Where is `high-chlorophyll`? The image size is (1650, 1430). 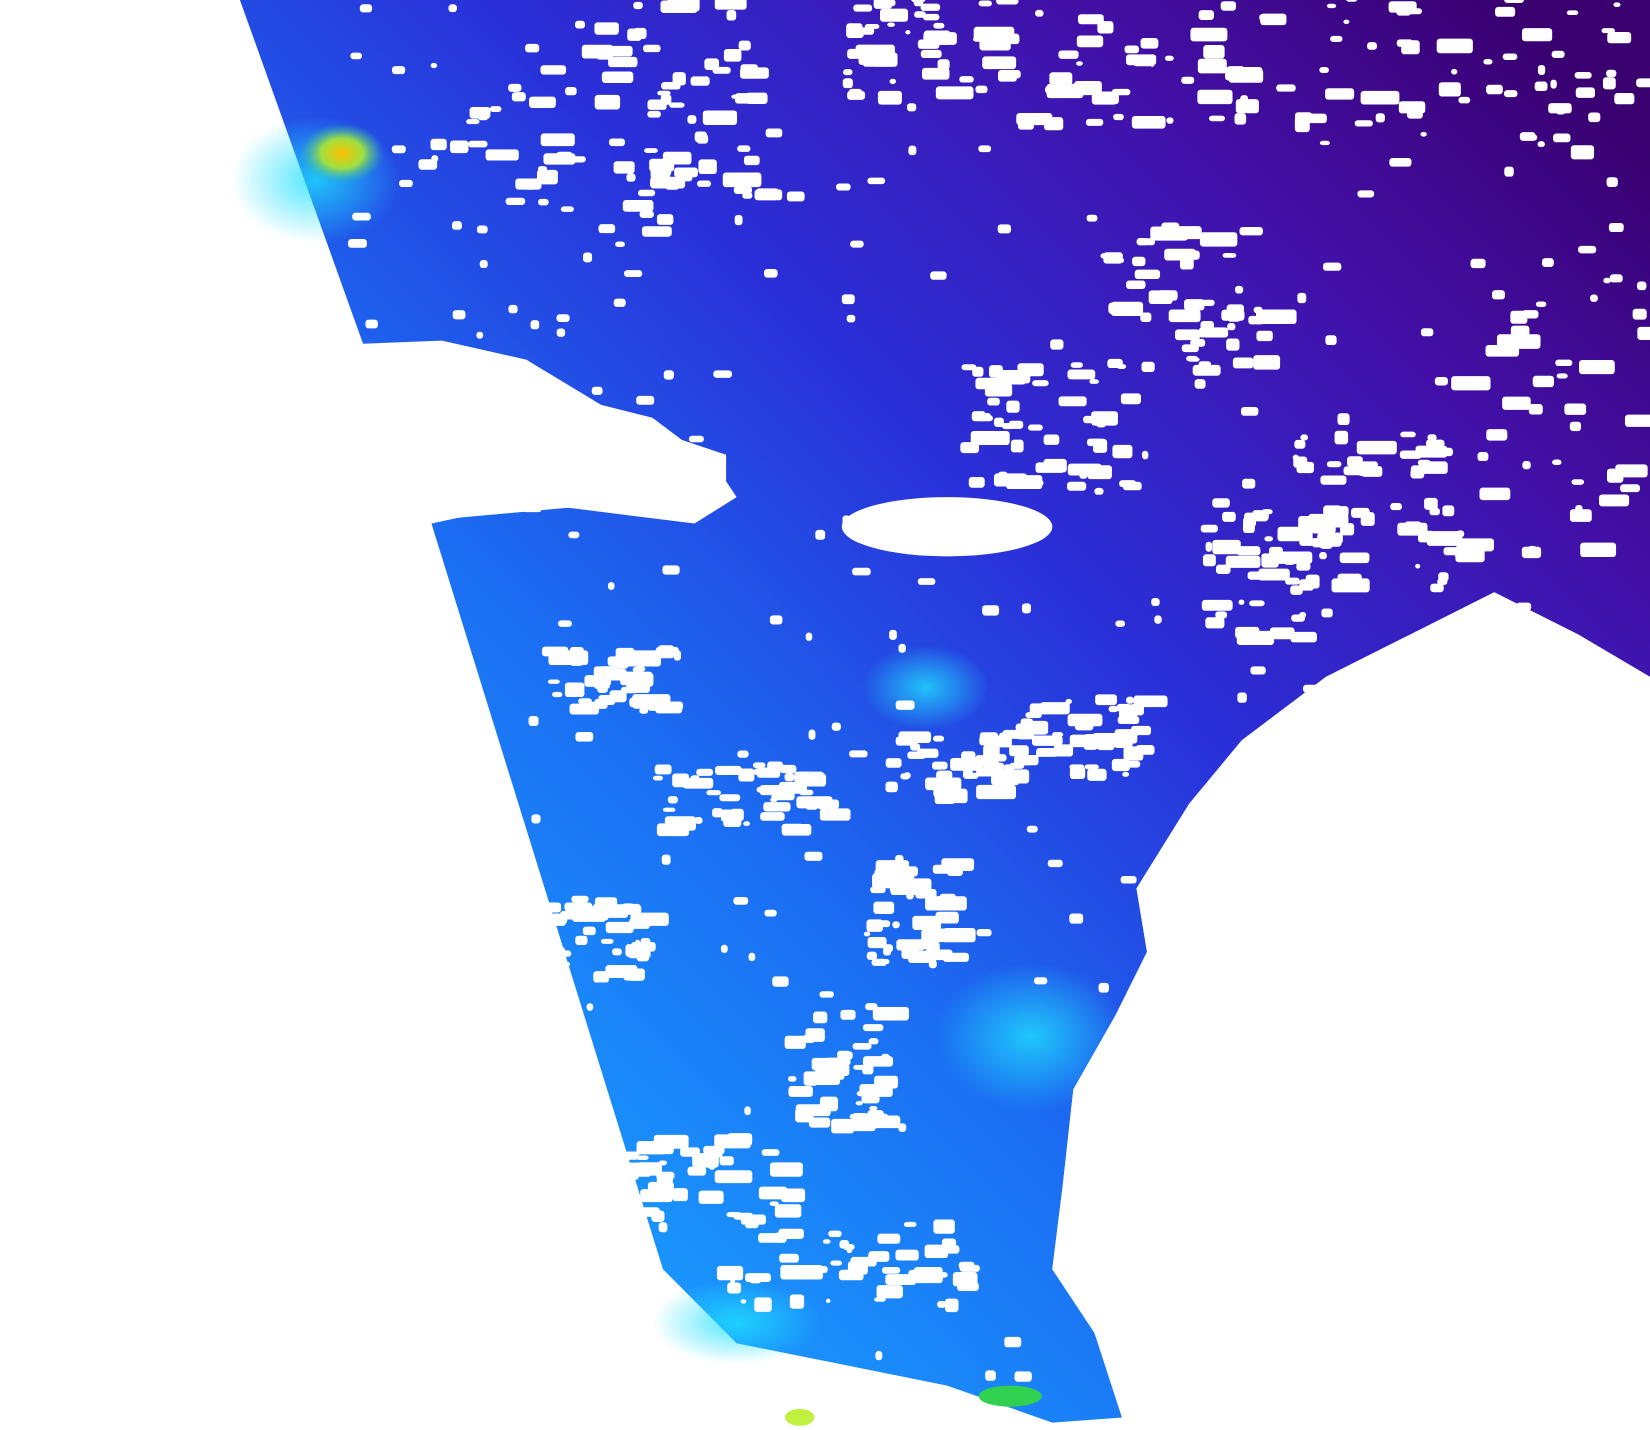
high-chlorophyll is located at coordinates (800, 1417).